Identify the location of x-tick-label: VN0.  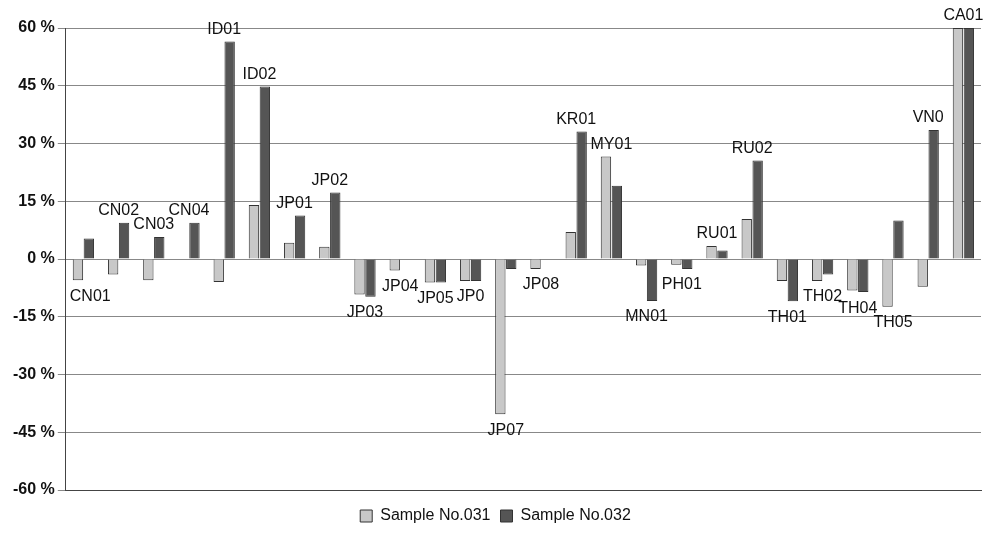
(928, 117).